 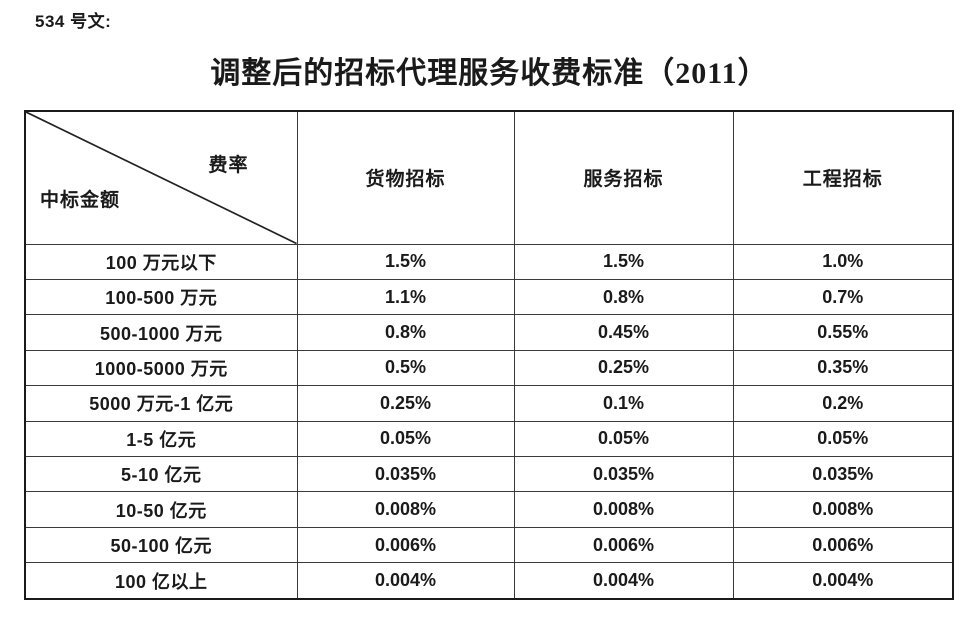 I want to click on table-row: 5000 万元-1 亿元 0.25% 0.1% 0.2%, so click(x=489, y=403).